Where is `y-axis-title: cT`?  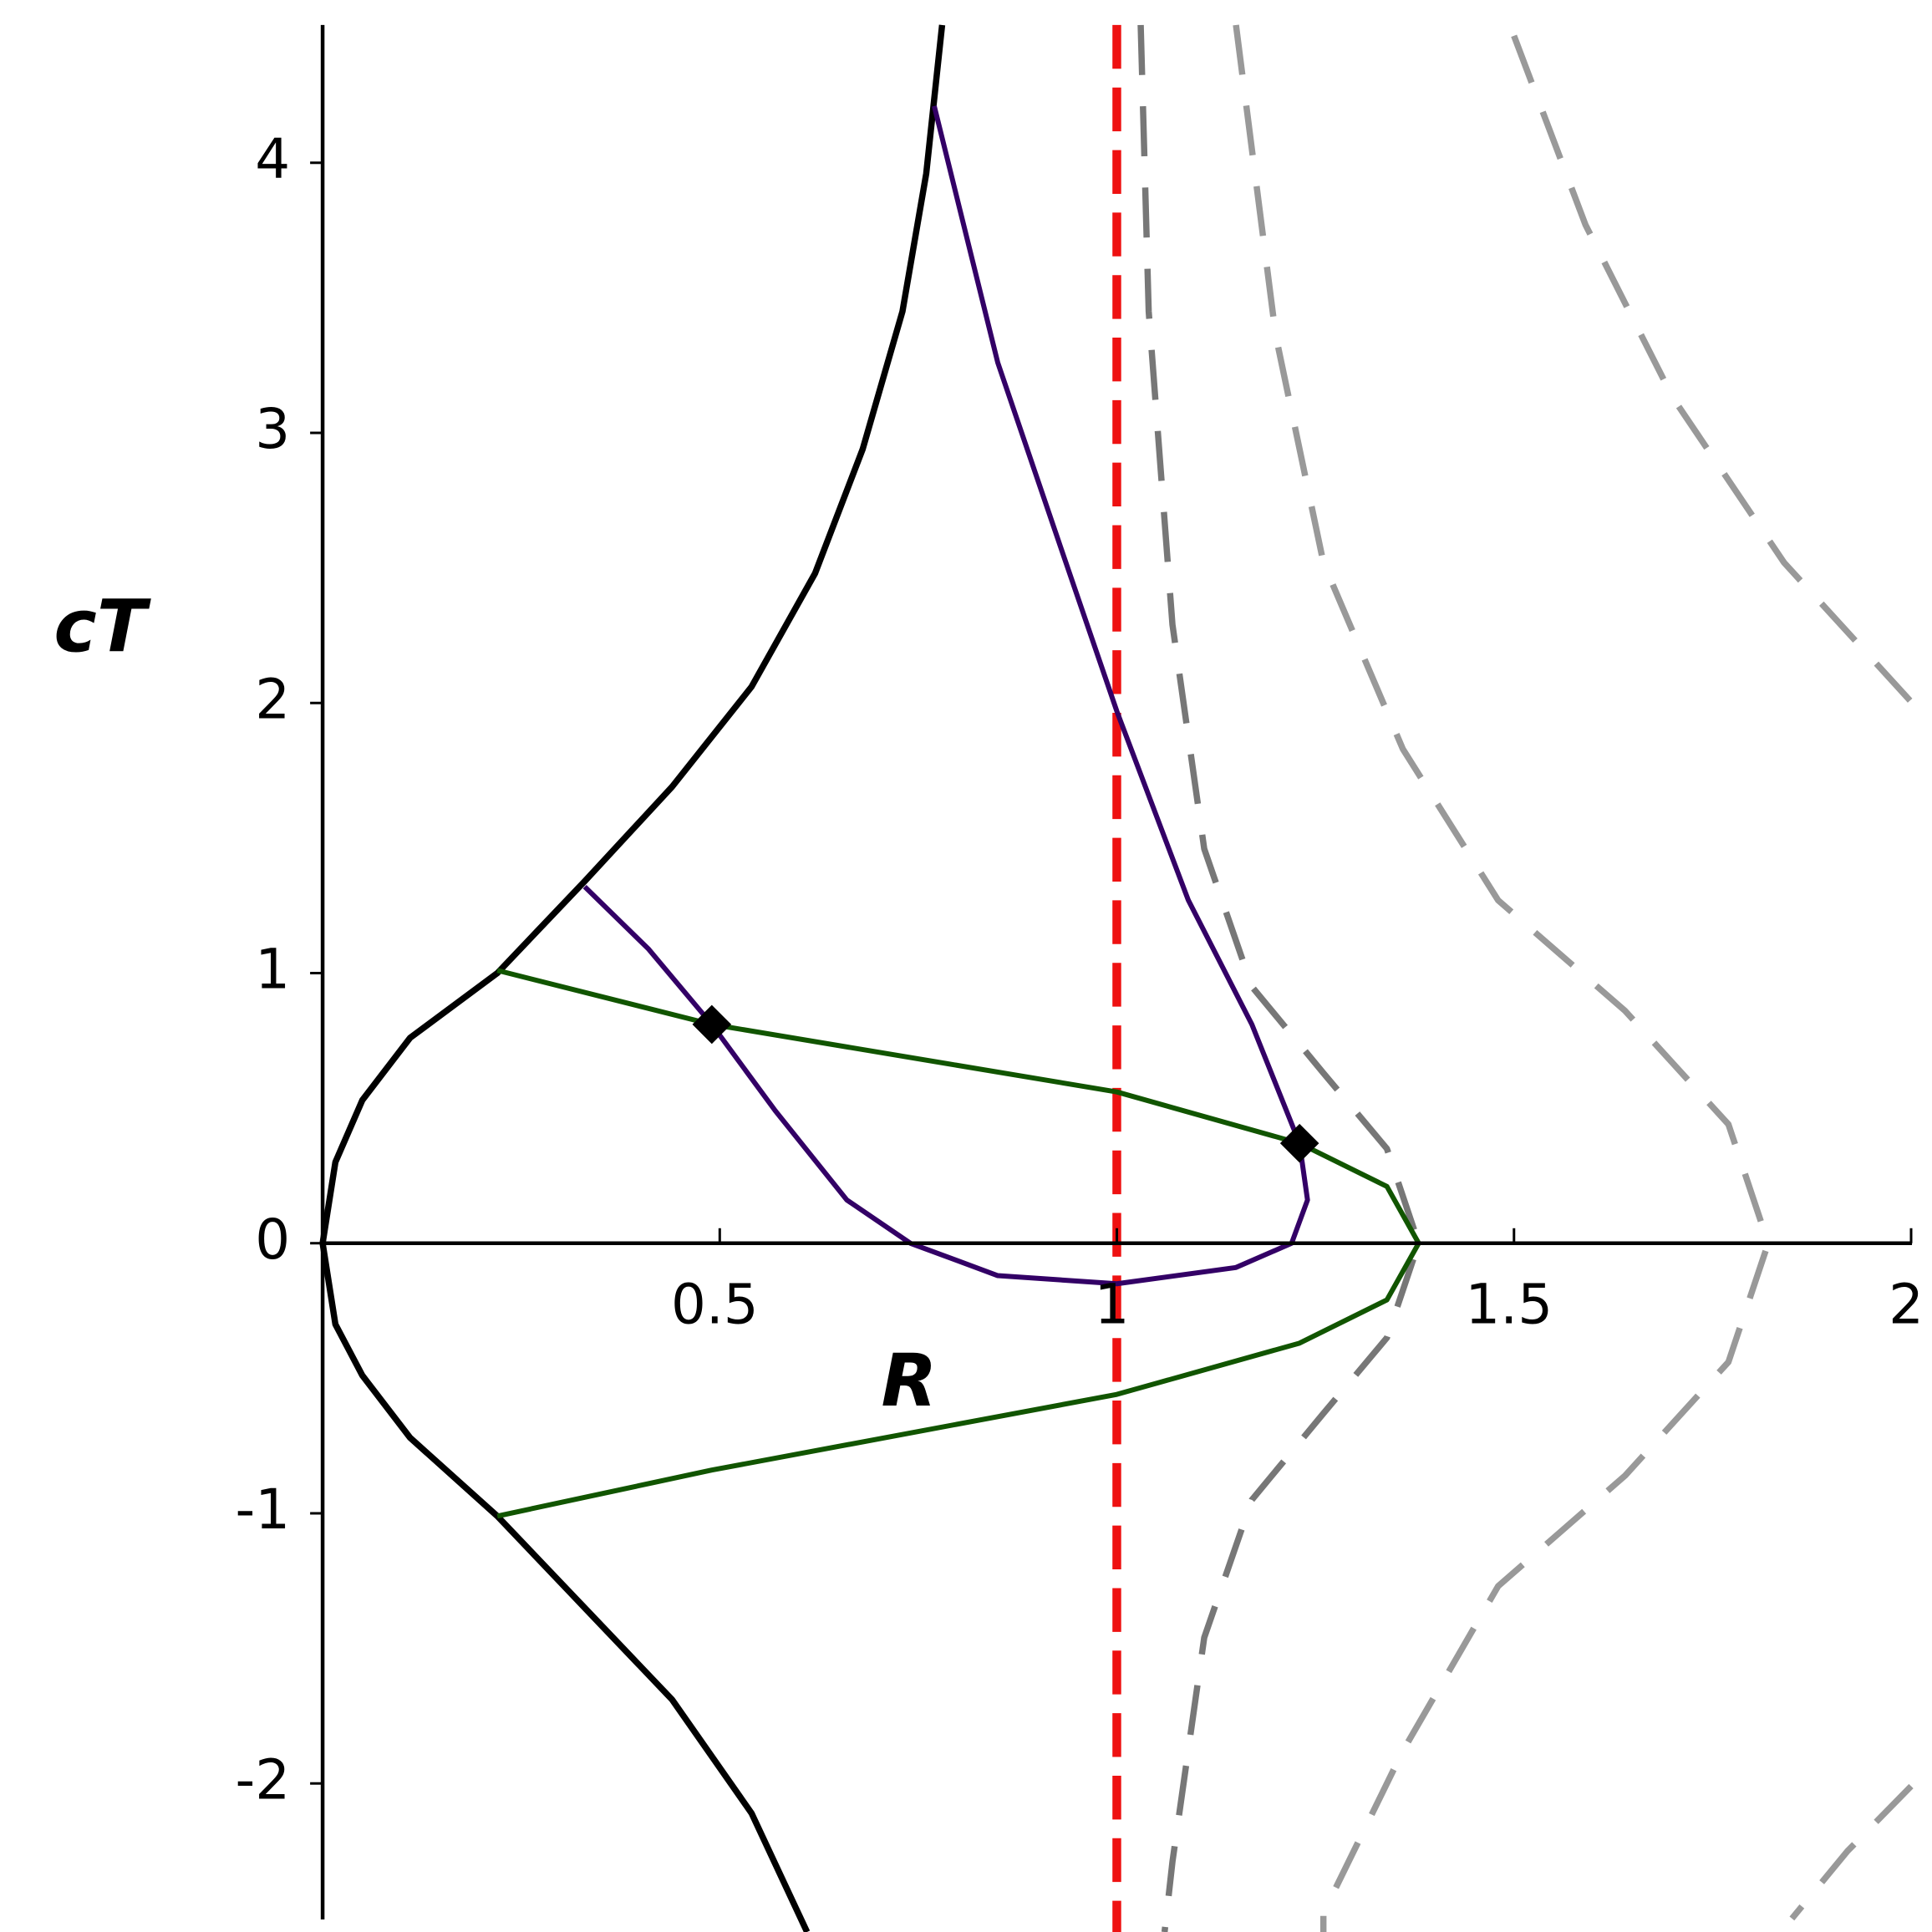
y-axis-title: cT is located at coordinates (101, 627).